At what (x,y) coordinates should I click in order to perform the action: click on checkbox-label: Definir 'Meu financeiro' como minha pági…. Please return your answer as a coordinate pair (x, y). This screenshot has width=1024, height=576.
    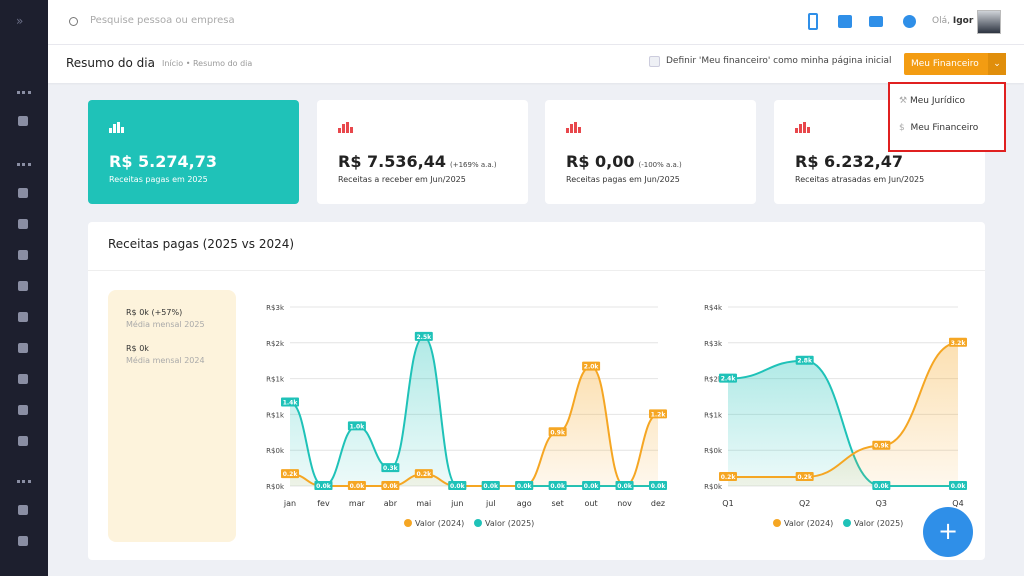
    Looking at the image, I should click on (779, 61).